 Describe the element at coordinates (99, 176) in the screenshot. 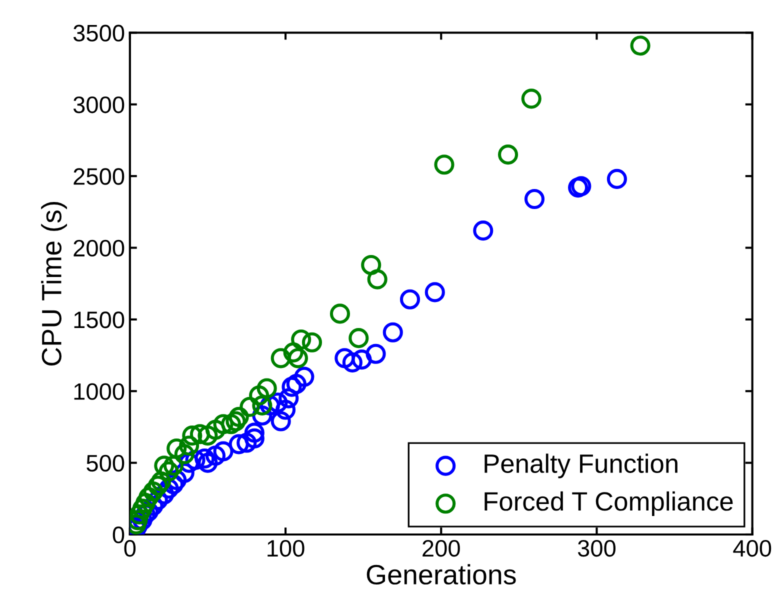

I see `y-tick-label: 2500` at that location.